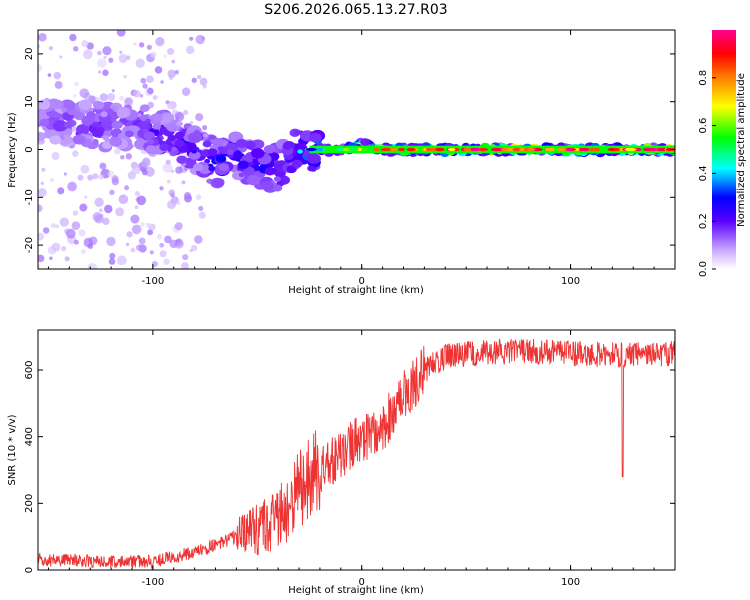 Image resolution: width=750 pixels, height=600 pixels. Describe the element at coordinates (29, 149) in the screenshot. I see `spectrogram-ytick-label: 0` at that location.